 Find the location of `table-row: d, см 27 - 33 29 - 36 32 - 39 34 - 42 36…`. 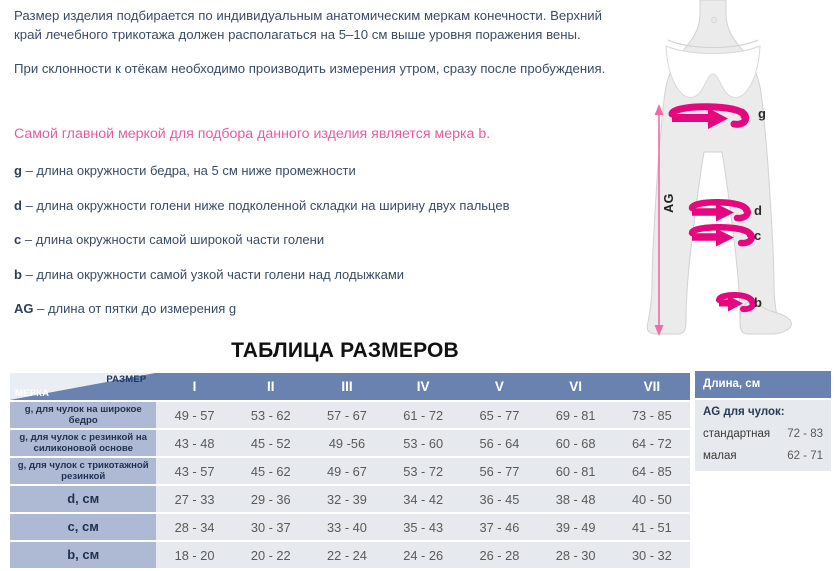

table-row: d, см 27 - 33 29 - 36 32 - 39 34 - 42 36… is located at coordinates (350, 499).